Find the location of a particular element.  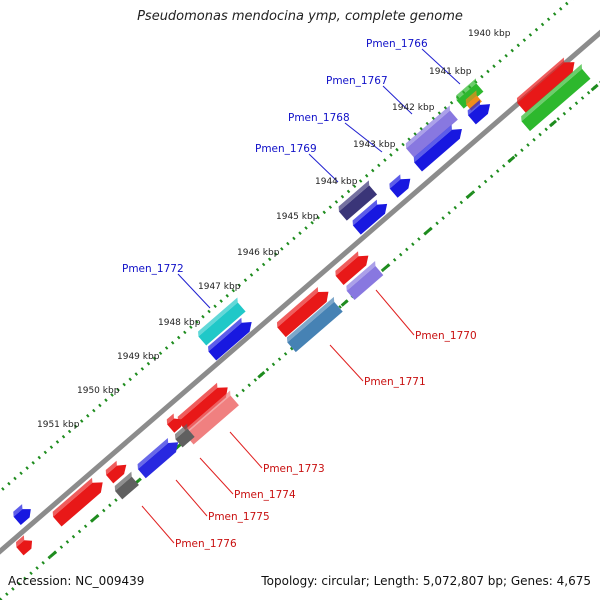

gene-arrow-blue-small-bevel is located at coordinates (474, 107).